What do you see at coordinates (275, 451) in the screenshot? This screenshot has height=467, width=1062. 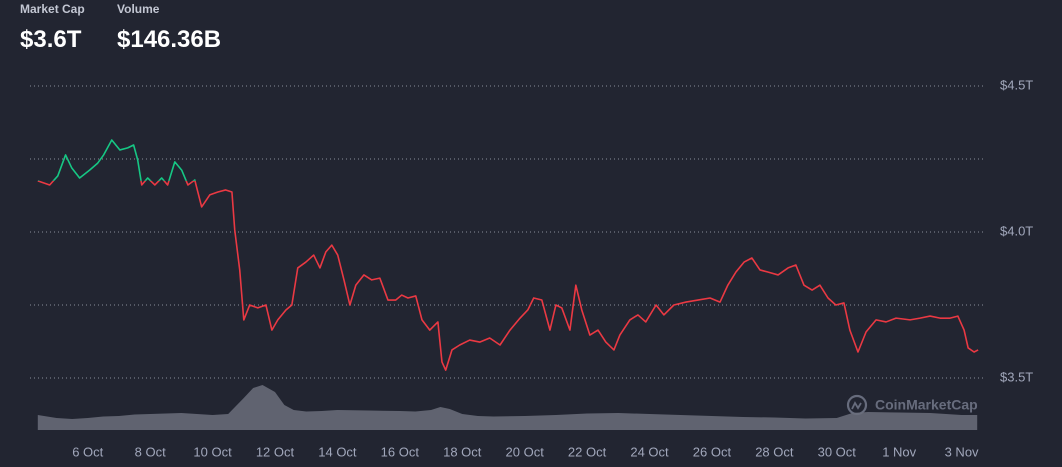 I see `x-tick-label: 12 Oct` at bounding box center [275, 451].